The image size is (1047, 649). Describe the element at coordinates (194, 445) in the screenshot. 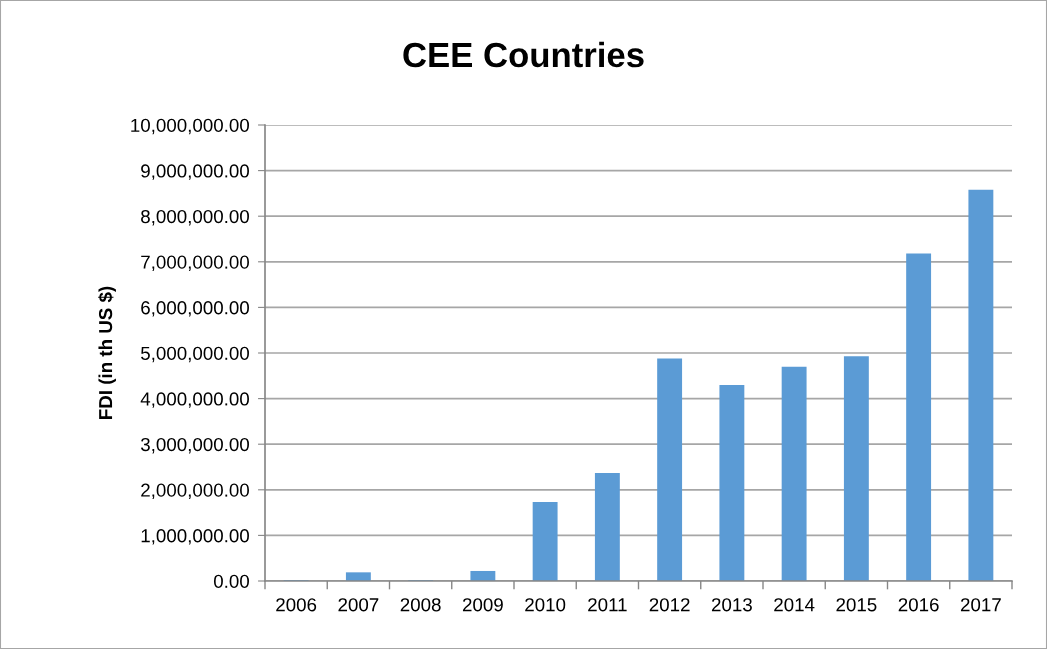

I see `y-tick-label: 3,000,000.00` at that location.